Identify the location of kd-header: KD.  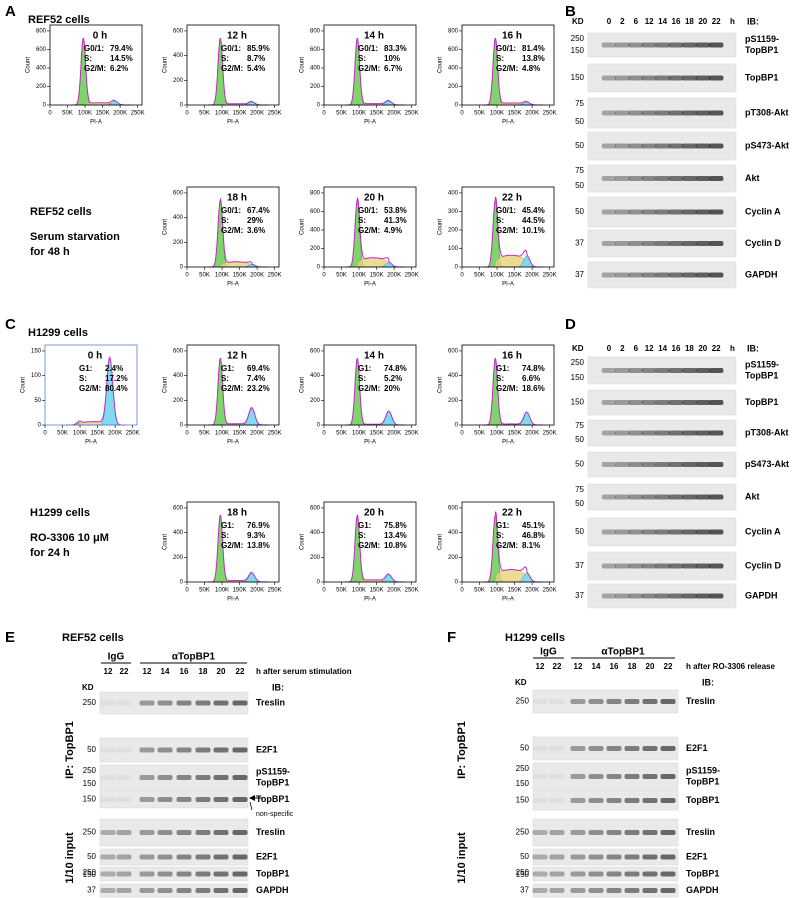
(578, 21).